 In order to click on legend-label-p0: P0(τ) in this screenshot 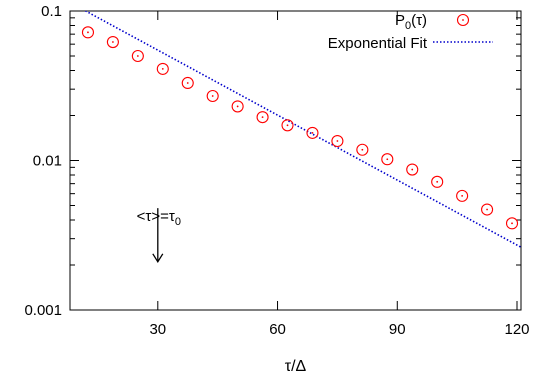, I will do `click(411, 22)`.